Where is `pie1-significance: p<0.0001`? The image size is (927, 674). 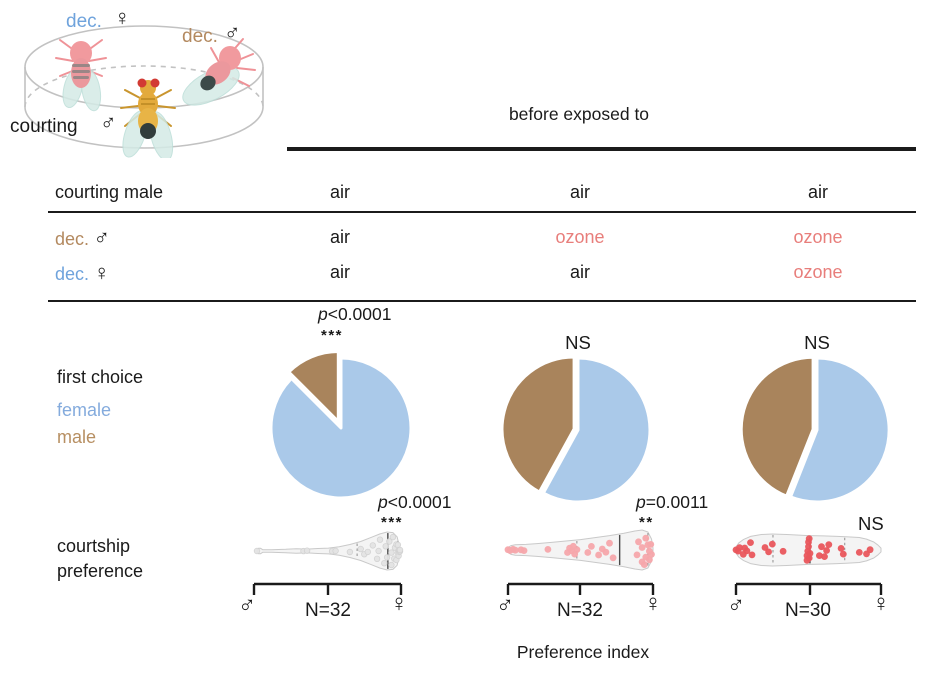 pie1-significance: p<0.0001 is located at coordinates (355, 314).